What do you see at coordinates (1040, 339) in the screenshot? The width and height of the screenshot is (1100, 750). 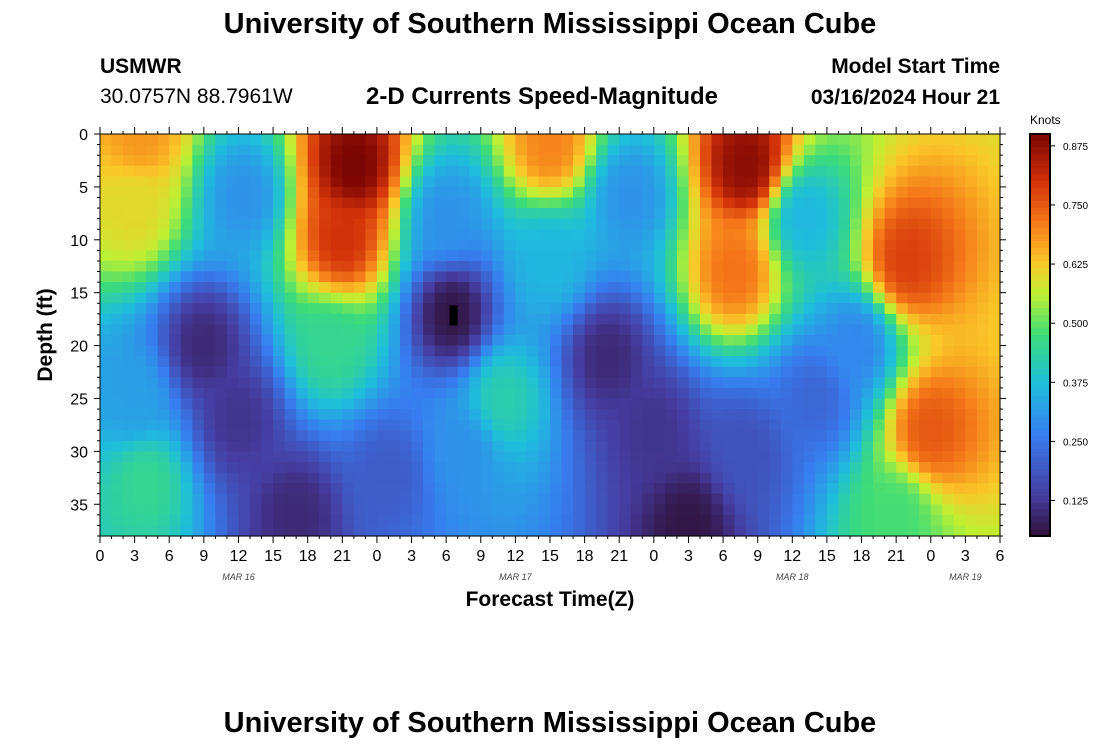 I see `colorbar-segment` at bounding box center [1040, 339].